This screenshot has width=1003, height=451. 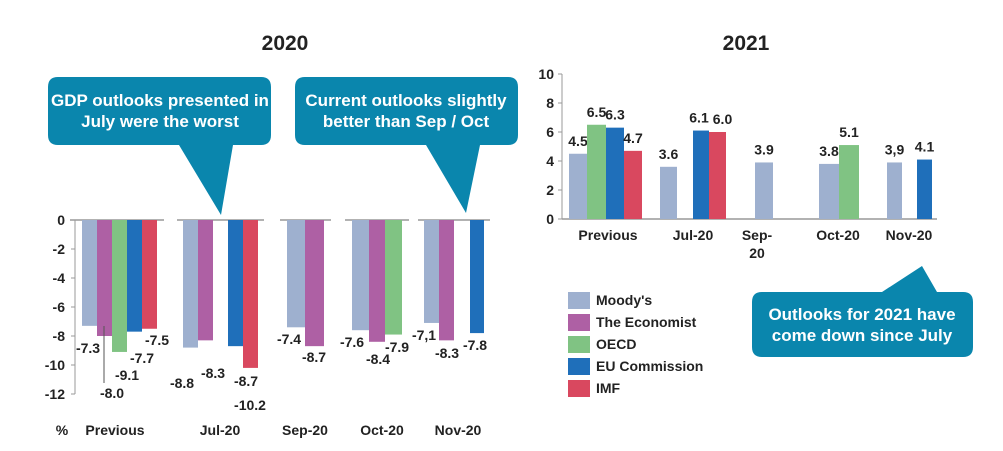 What do you see at coordinates (579, 388) in the screenshot?
I see `legend-swatch-imf` at bounding box center [579, 388].